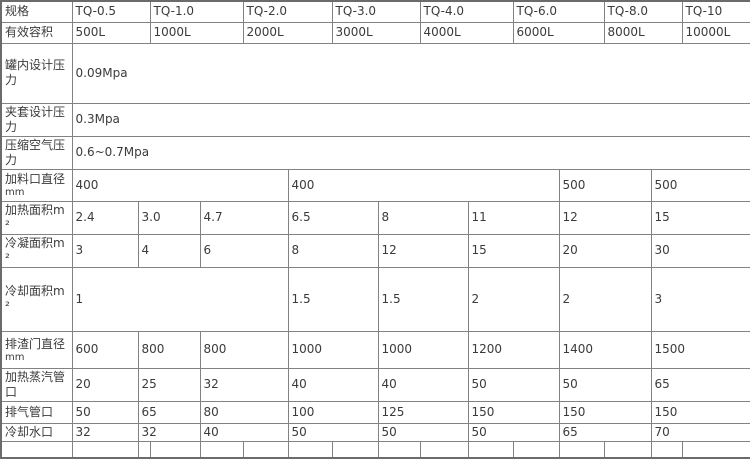 The height and width of the screenshot is (459, 750). I want to click on row-label-condensing-area: 冷凝面积m², so click(36, 250).